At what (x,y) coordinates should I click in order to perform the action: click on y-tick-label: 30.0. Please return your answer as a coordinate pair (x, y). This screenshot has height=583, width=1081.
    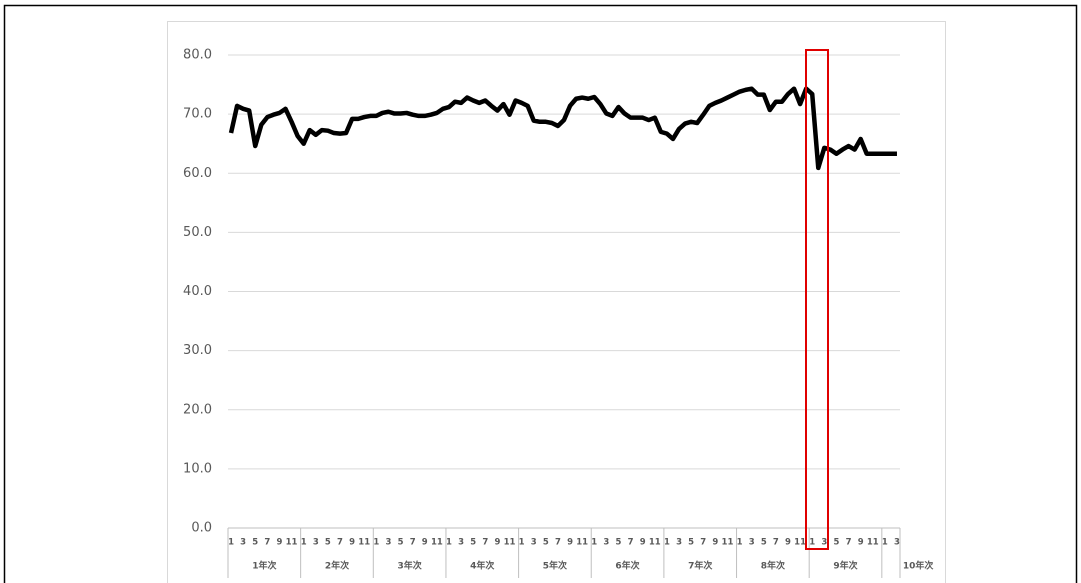
    Looking at the image, I should click on (197, 350).